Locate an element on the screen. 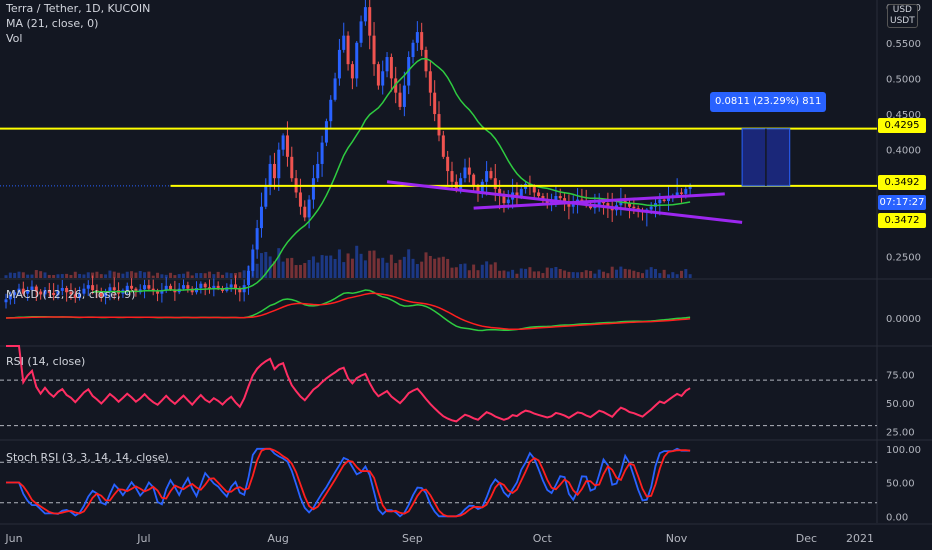 The image size is (932, 550). rsi-tick-label: 75.00 is located at coordinates (900, 375).